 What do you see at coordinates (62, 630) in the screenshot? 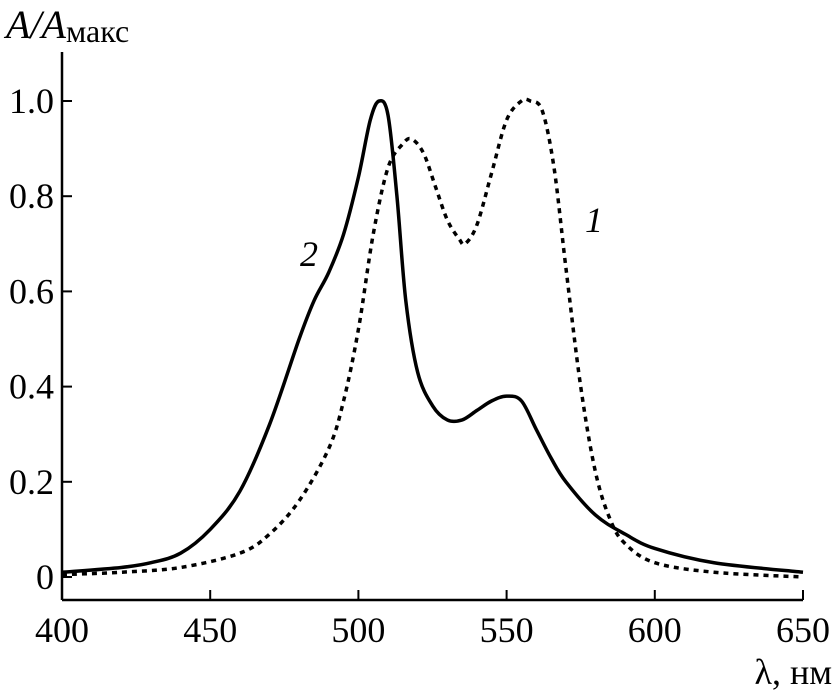
I see `x-tick-label: 400` at bounding box center [62, 630].